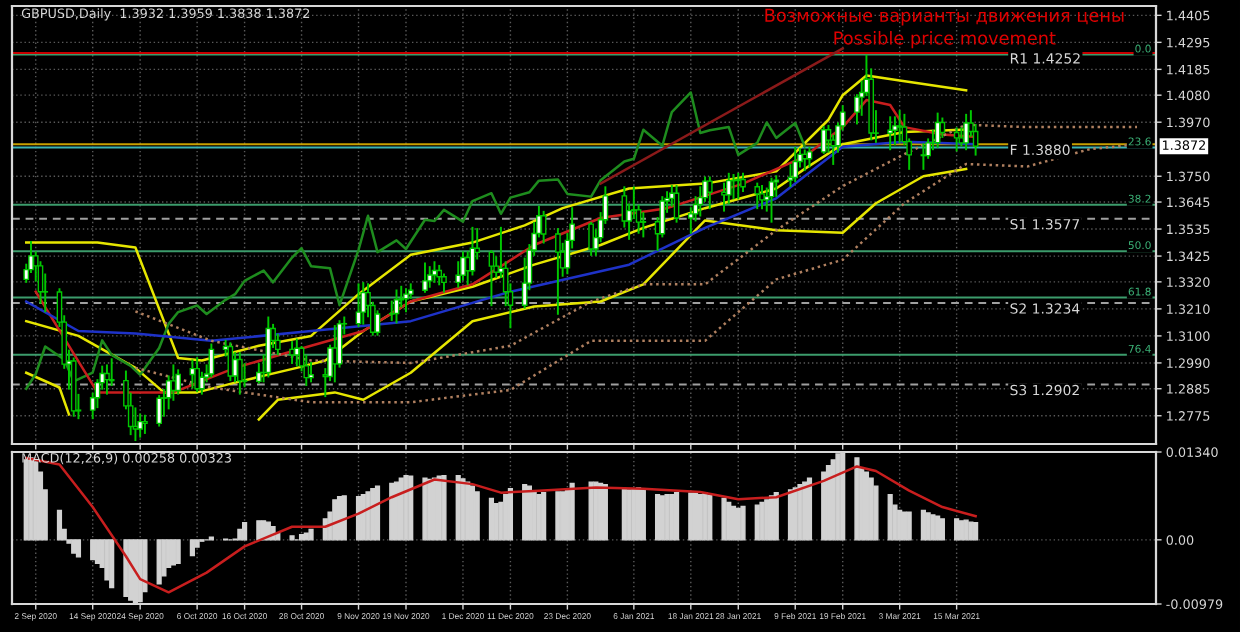 This screenshot has width=1240, height=632. I want to click on annotation: Possible price movement, so click(945, 39).